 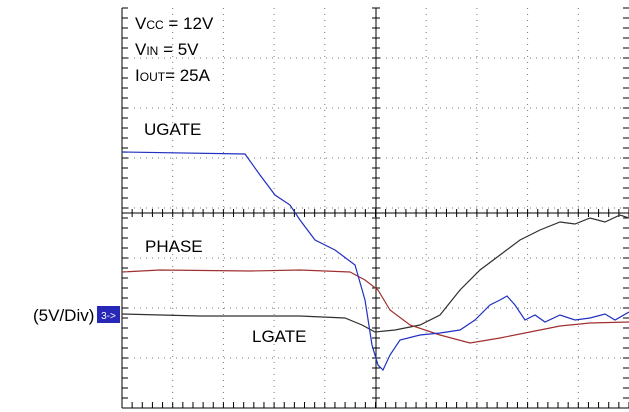 I want to click on vcc-label: VCC = 12V, so click(x=174, y=23).